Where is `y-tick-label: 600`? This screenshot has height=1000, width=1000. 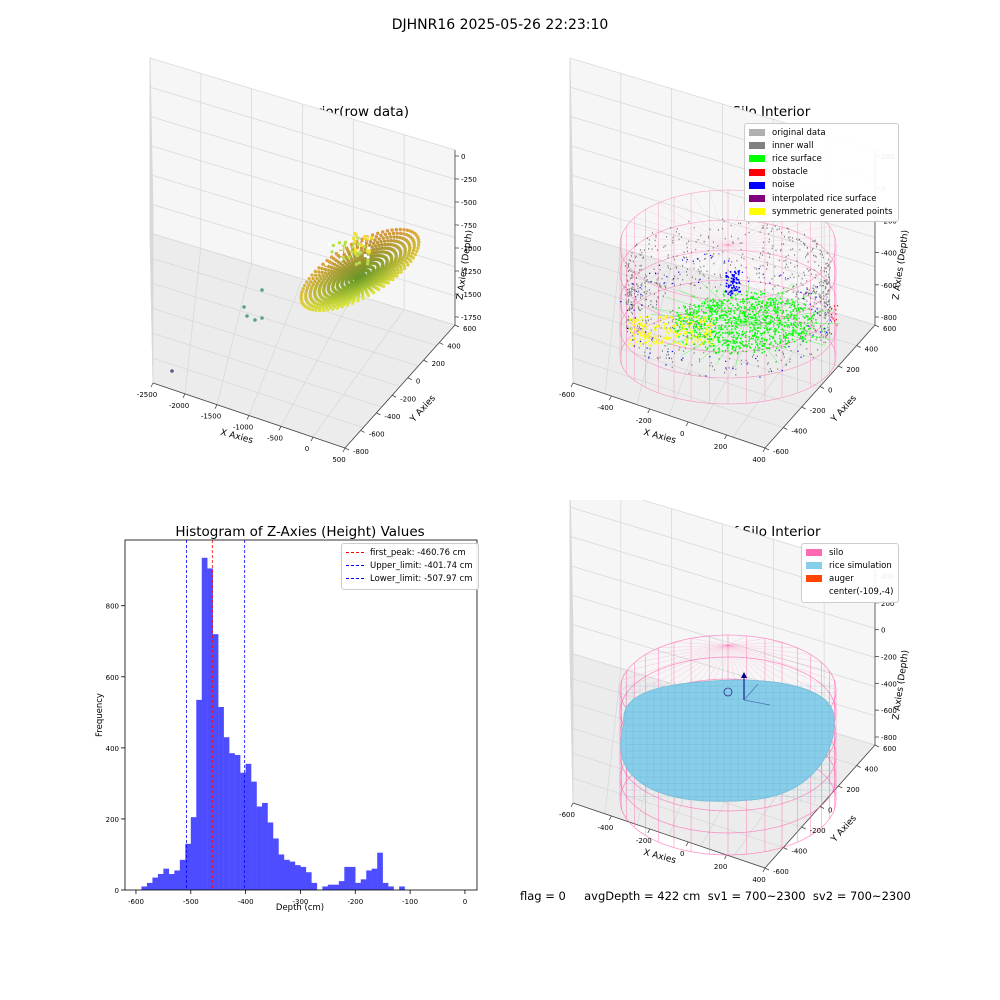 y-tick-label: 600 is located at coordinates (112, 678).